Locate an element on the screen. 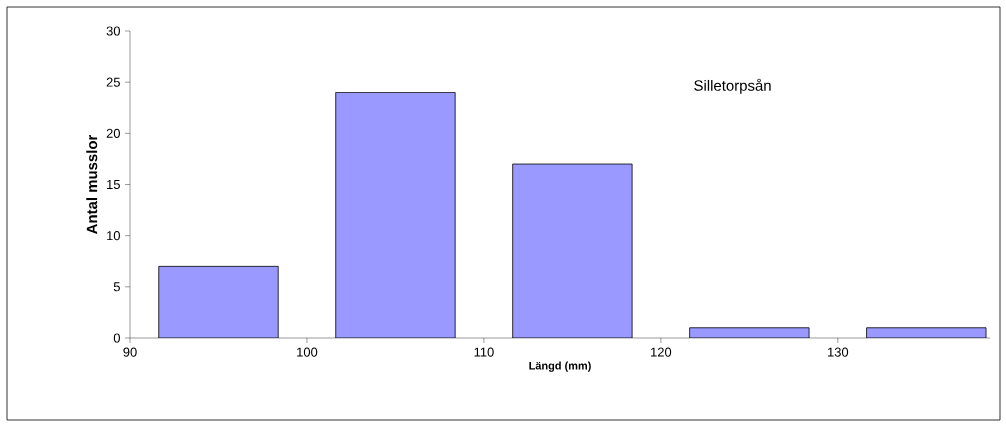 The width and height of the screenshot is (1006, 427). y-tick-label: 30 is located at coordinates (113, 31).